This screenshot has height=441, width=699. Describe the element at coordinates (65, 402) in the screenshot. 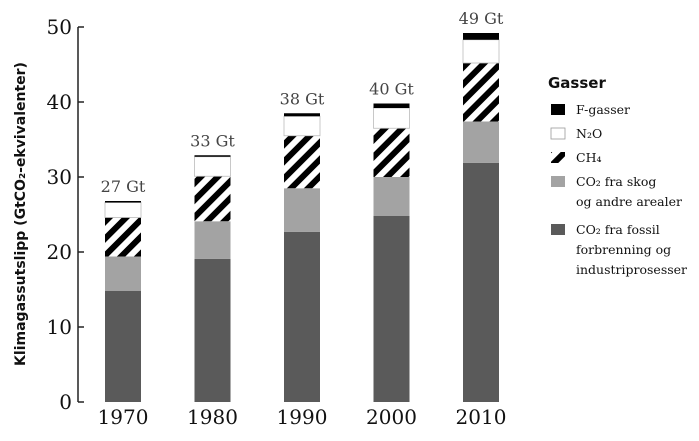

I see `y-tick-label: 0` at that location.